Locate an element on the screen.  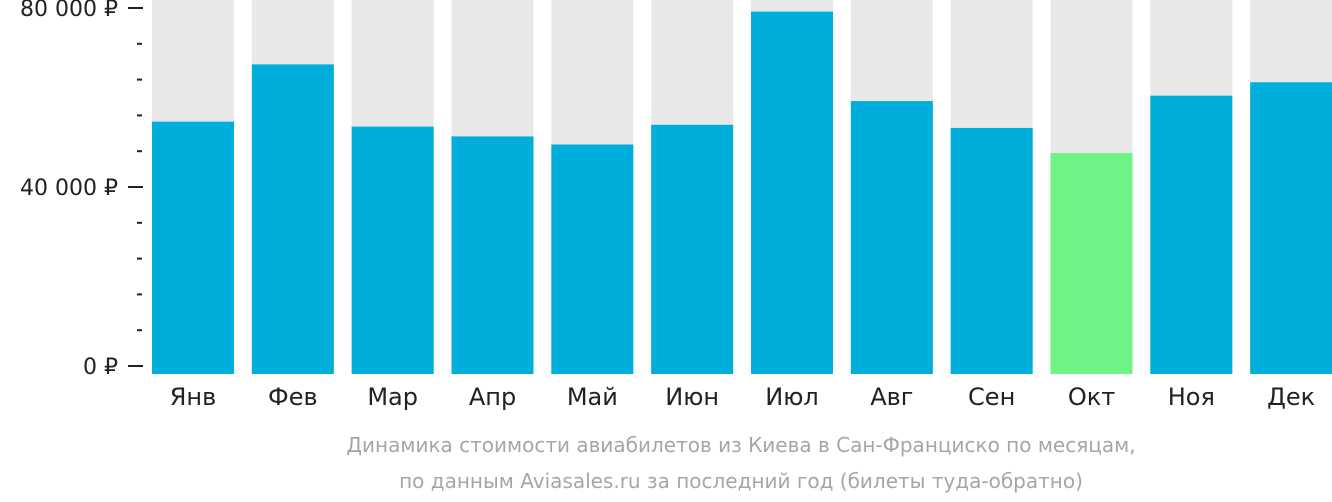
x-tick-label: Сен is located at coordinates (991, 397).